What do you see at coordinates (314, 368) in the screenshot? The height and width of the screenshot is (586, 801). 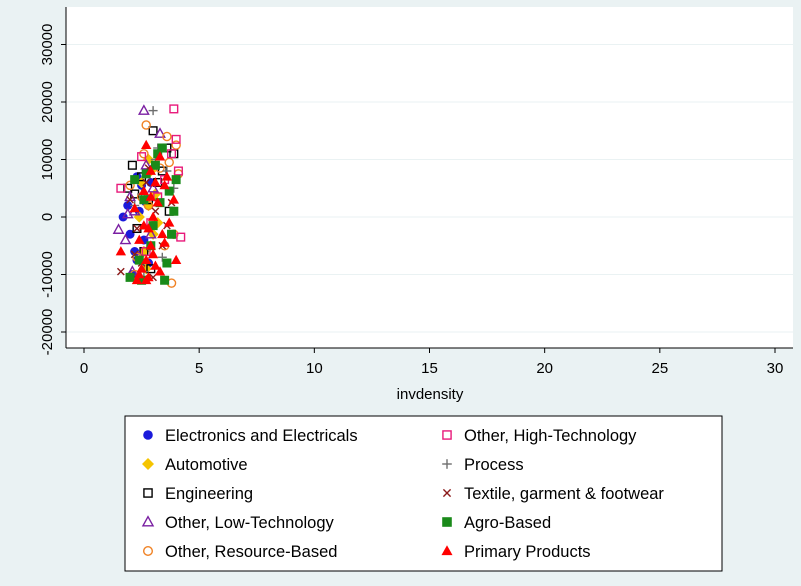 I see `x-tick-label: 10` at bounding box center [314, 368].